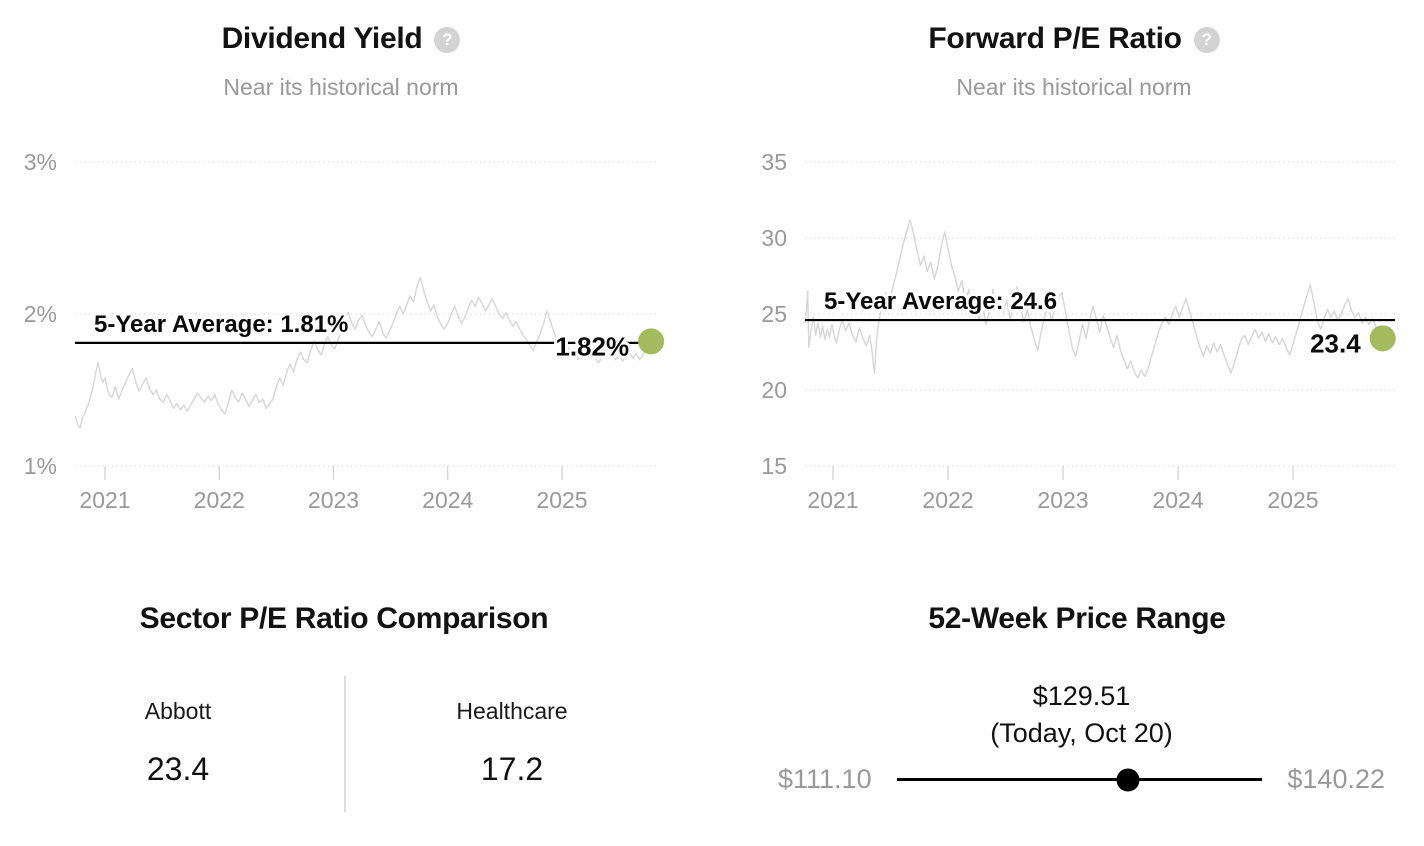 Image resolution: width=1424 pixels, height=846 pixels. What do you see at coordinates (774, 162) in the screenshot?
I see `y-tick-label: 35` at bounding box center [774, 162].